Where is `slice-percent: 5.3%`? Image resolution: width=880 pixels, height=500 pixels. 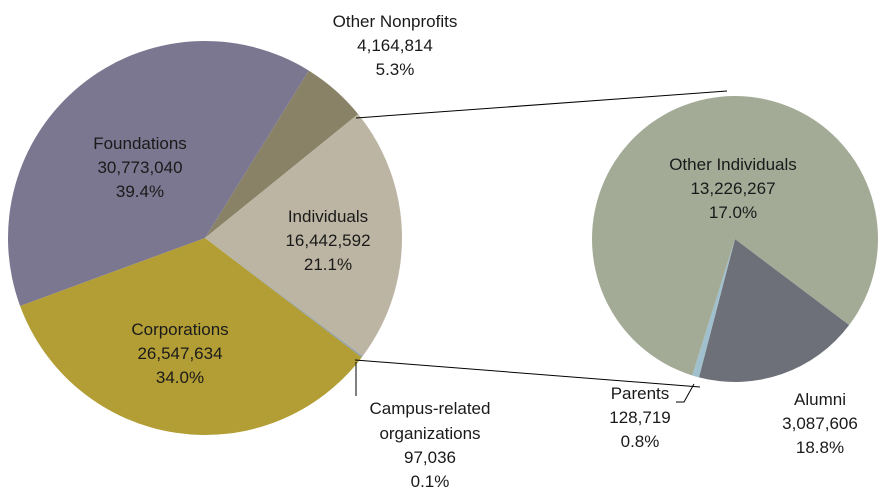 slice-percent: 5.3% is located at coordinates (395, 69).